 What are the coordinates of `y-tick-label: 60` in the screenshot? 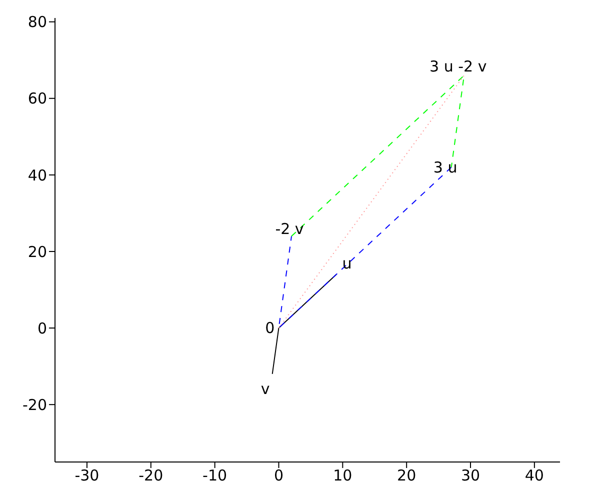 It's located at (37, 99).